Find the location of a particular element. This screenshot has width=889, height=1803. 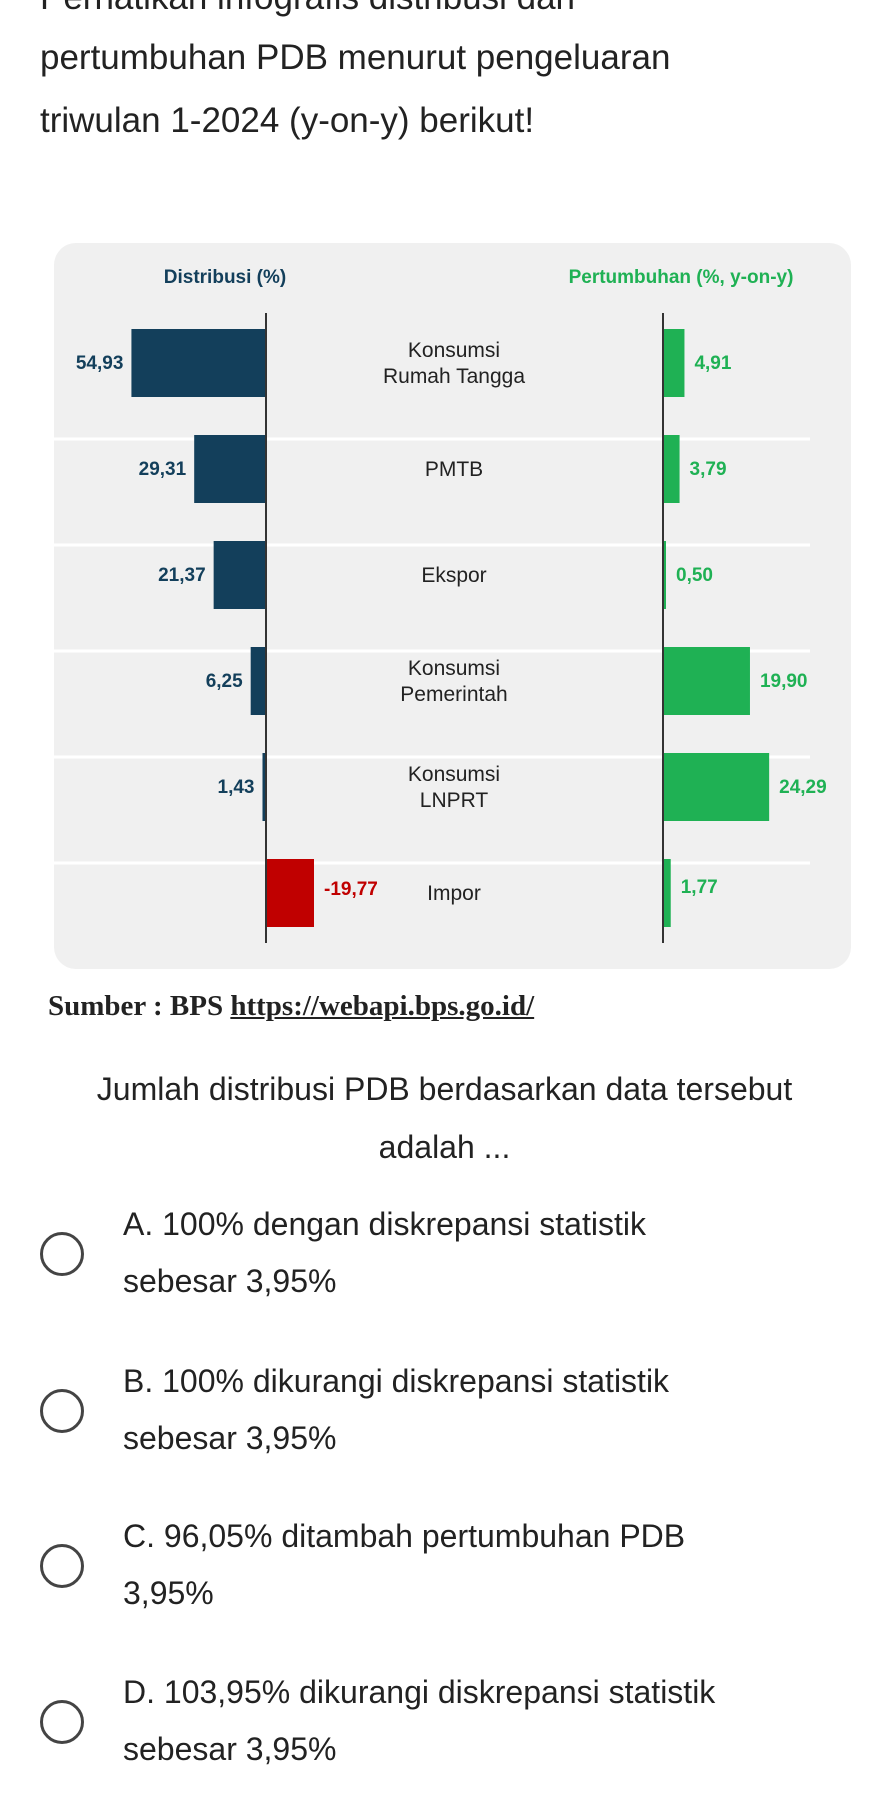

option-c-line-0: C. 96,05% ditambah pertumbuhan PDB is located at coordinates (404, 1536).